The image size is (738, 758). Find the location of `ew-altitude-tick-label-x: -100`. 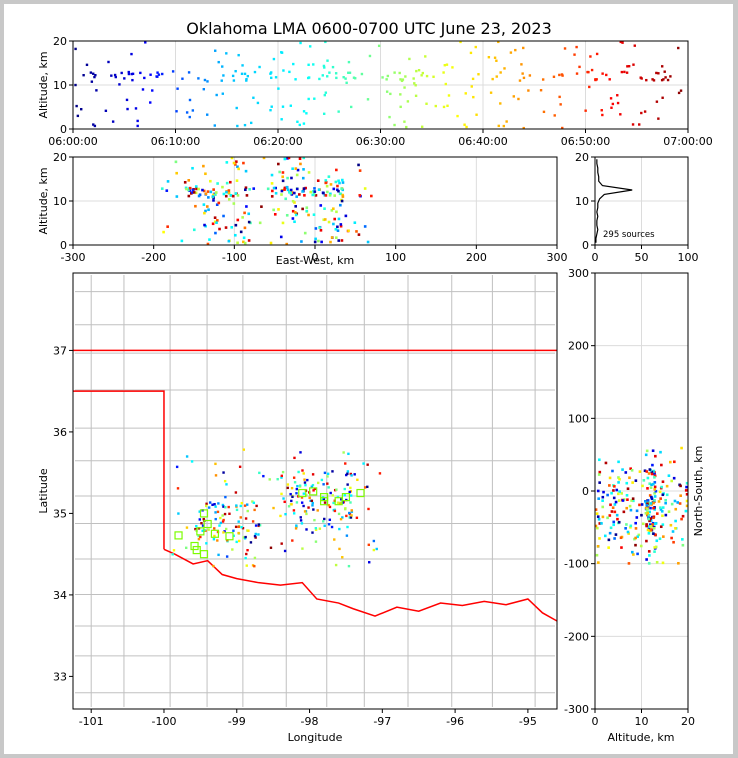

ew-altitude-tick-label-x: -100 is located at coordinates (234, 257).